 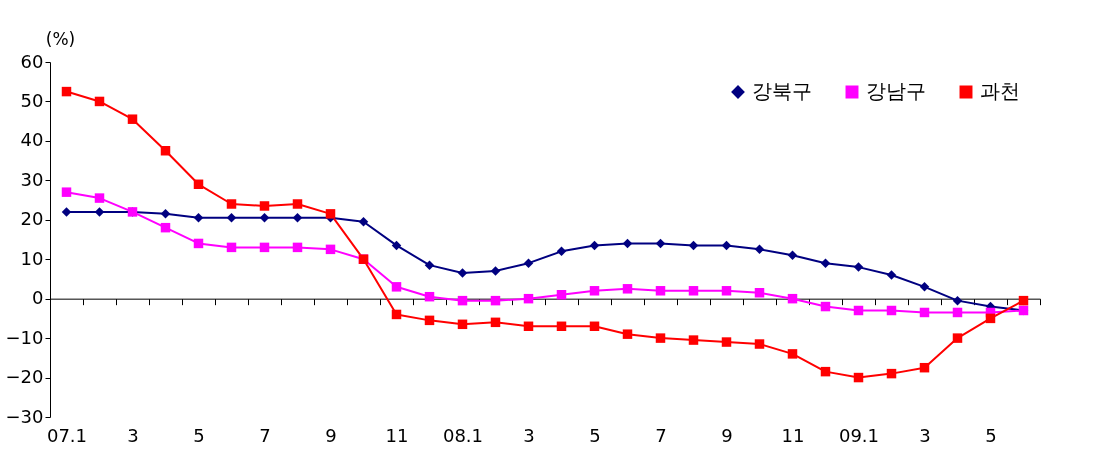 I want to click on y-axis-title: (%), so click(x=60, y=38).